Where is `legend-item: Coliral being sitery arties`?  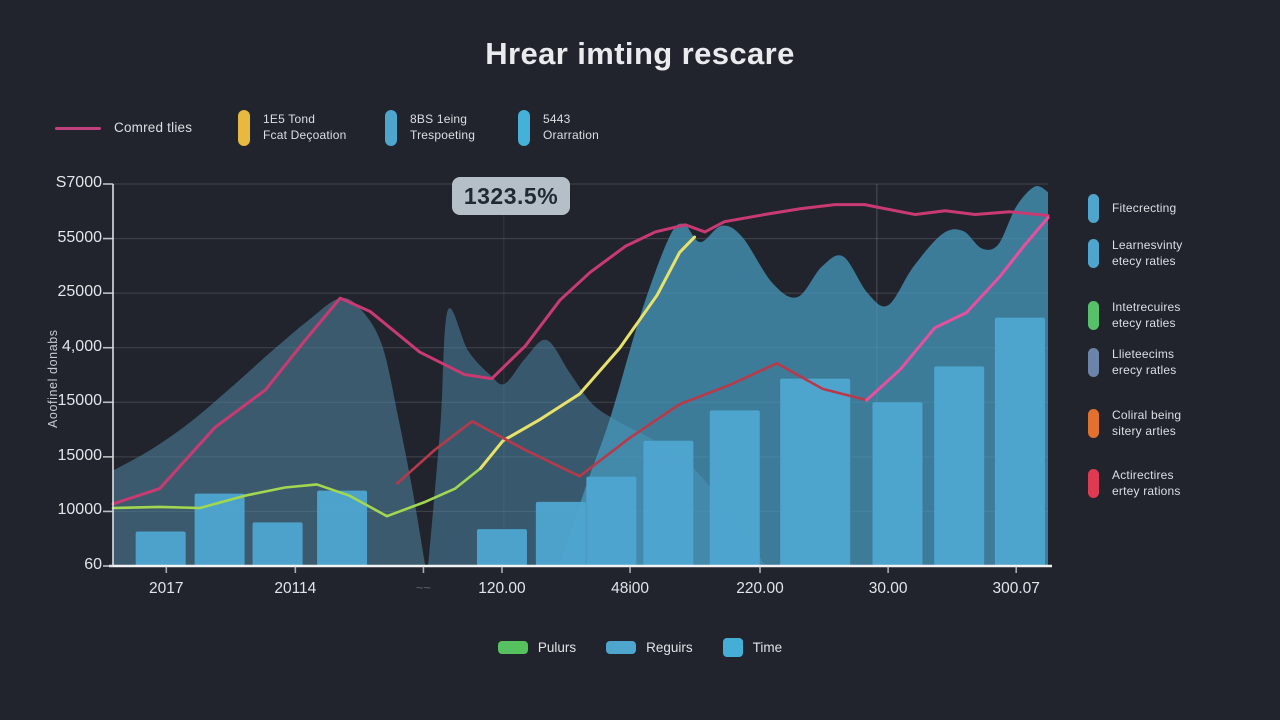
legend-item: Coliral being sitery arties is located at coordinates (1134, 424).